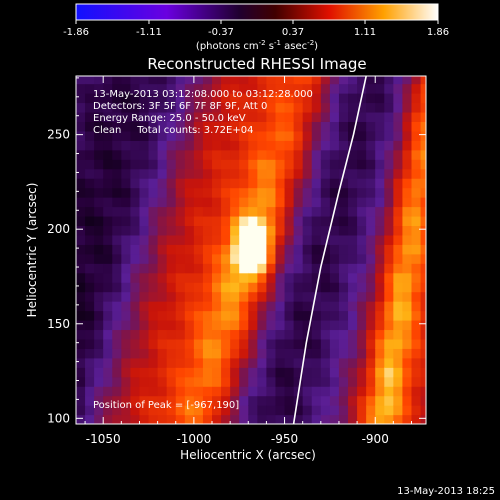 Image resolution: width=500 pixels, height=500 pixels. I want to click on info-detectors: Detectors: 3F 5F 6F 7F 8F 9F, Att 0, so click(180, 106).